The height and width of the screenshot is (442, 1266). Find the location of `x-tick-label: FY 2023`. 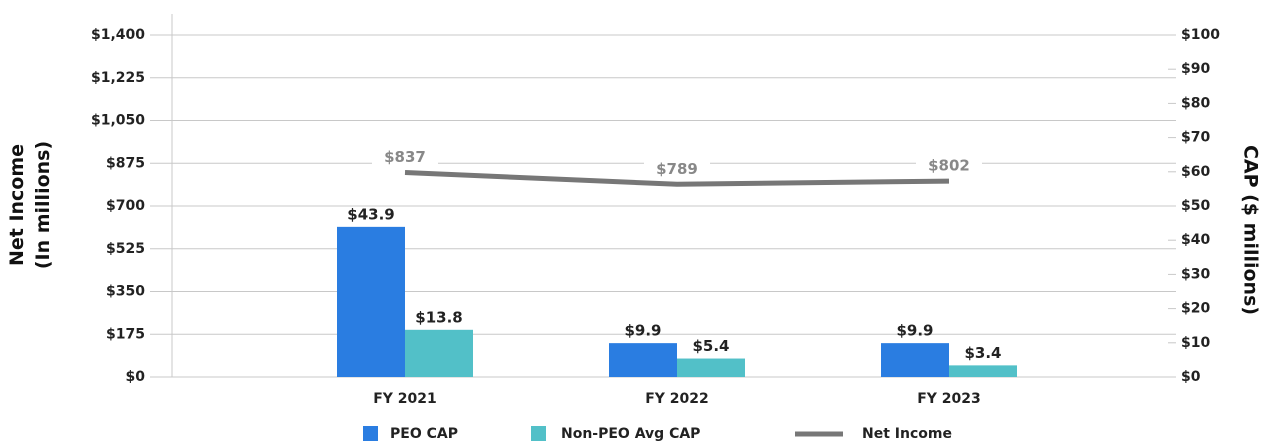

x-tick-label: FY 2023 is located at coordinates (949, 399).